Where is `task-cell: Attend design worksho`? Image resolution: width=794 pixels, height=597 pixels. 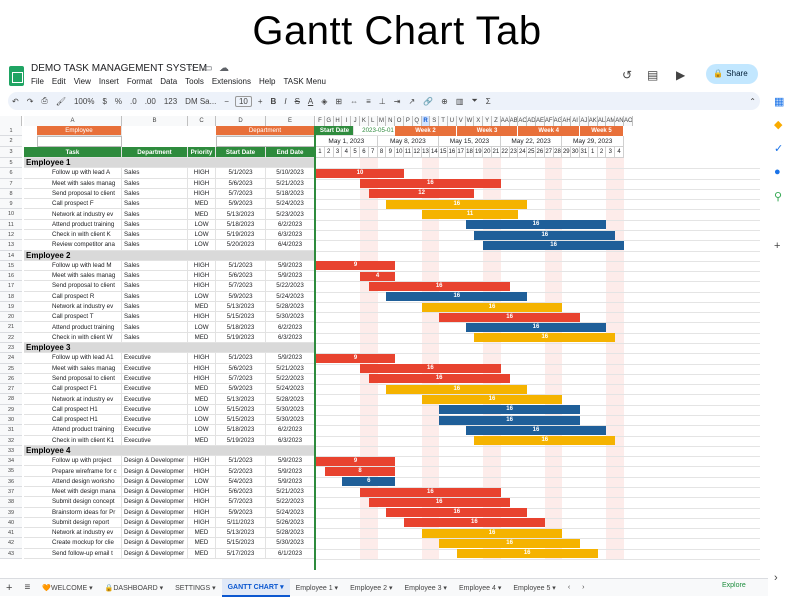
task-cell: Attend design worksho is located at coordinates (73, 481).